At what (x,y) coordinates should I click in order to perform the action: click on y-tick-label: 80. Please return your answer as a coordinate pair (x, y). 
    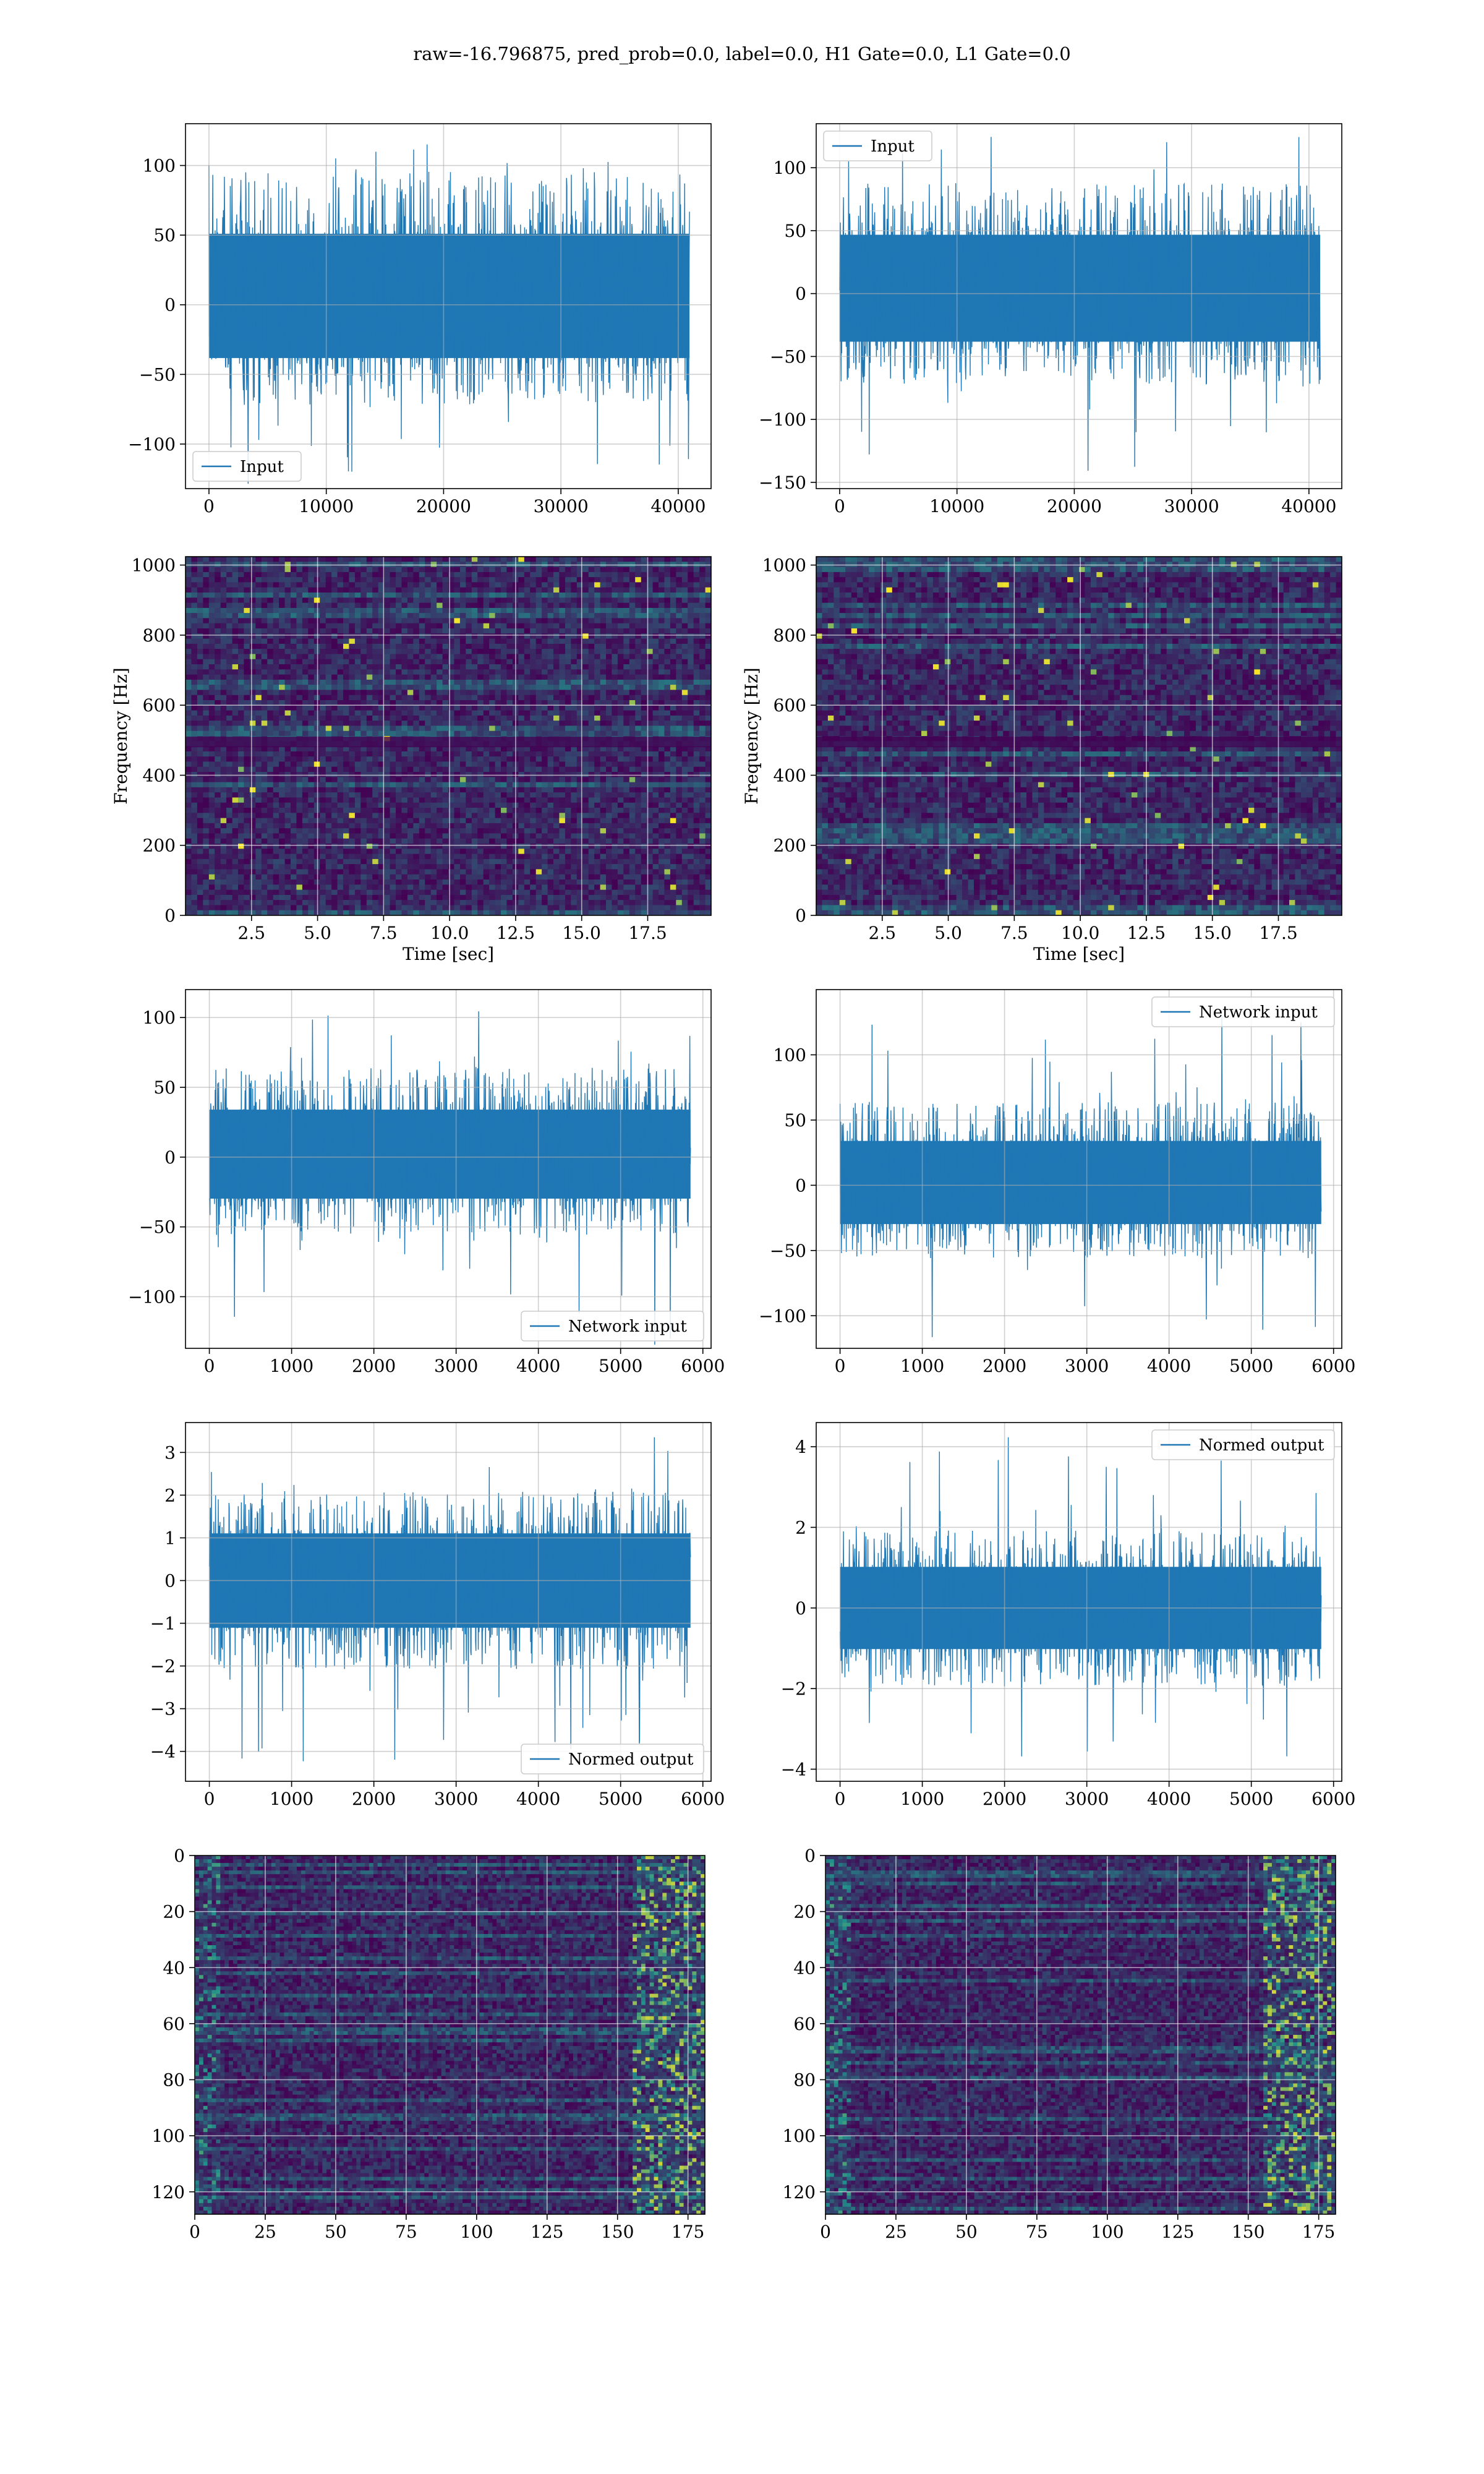
    Looking at the image, I should click on (804, 2080).